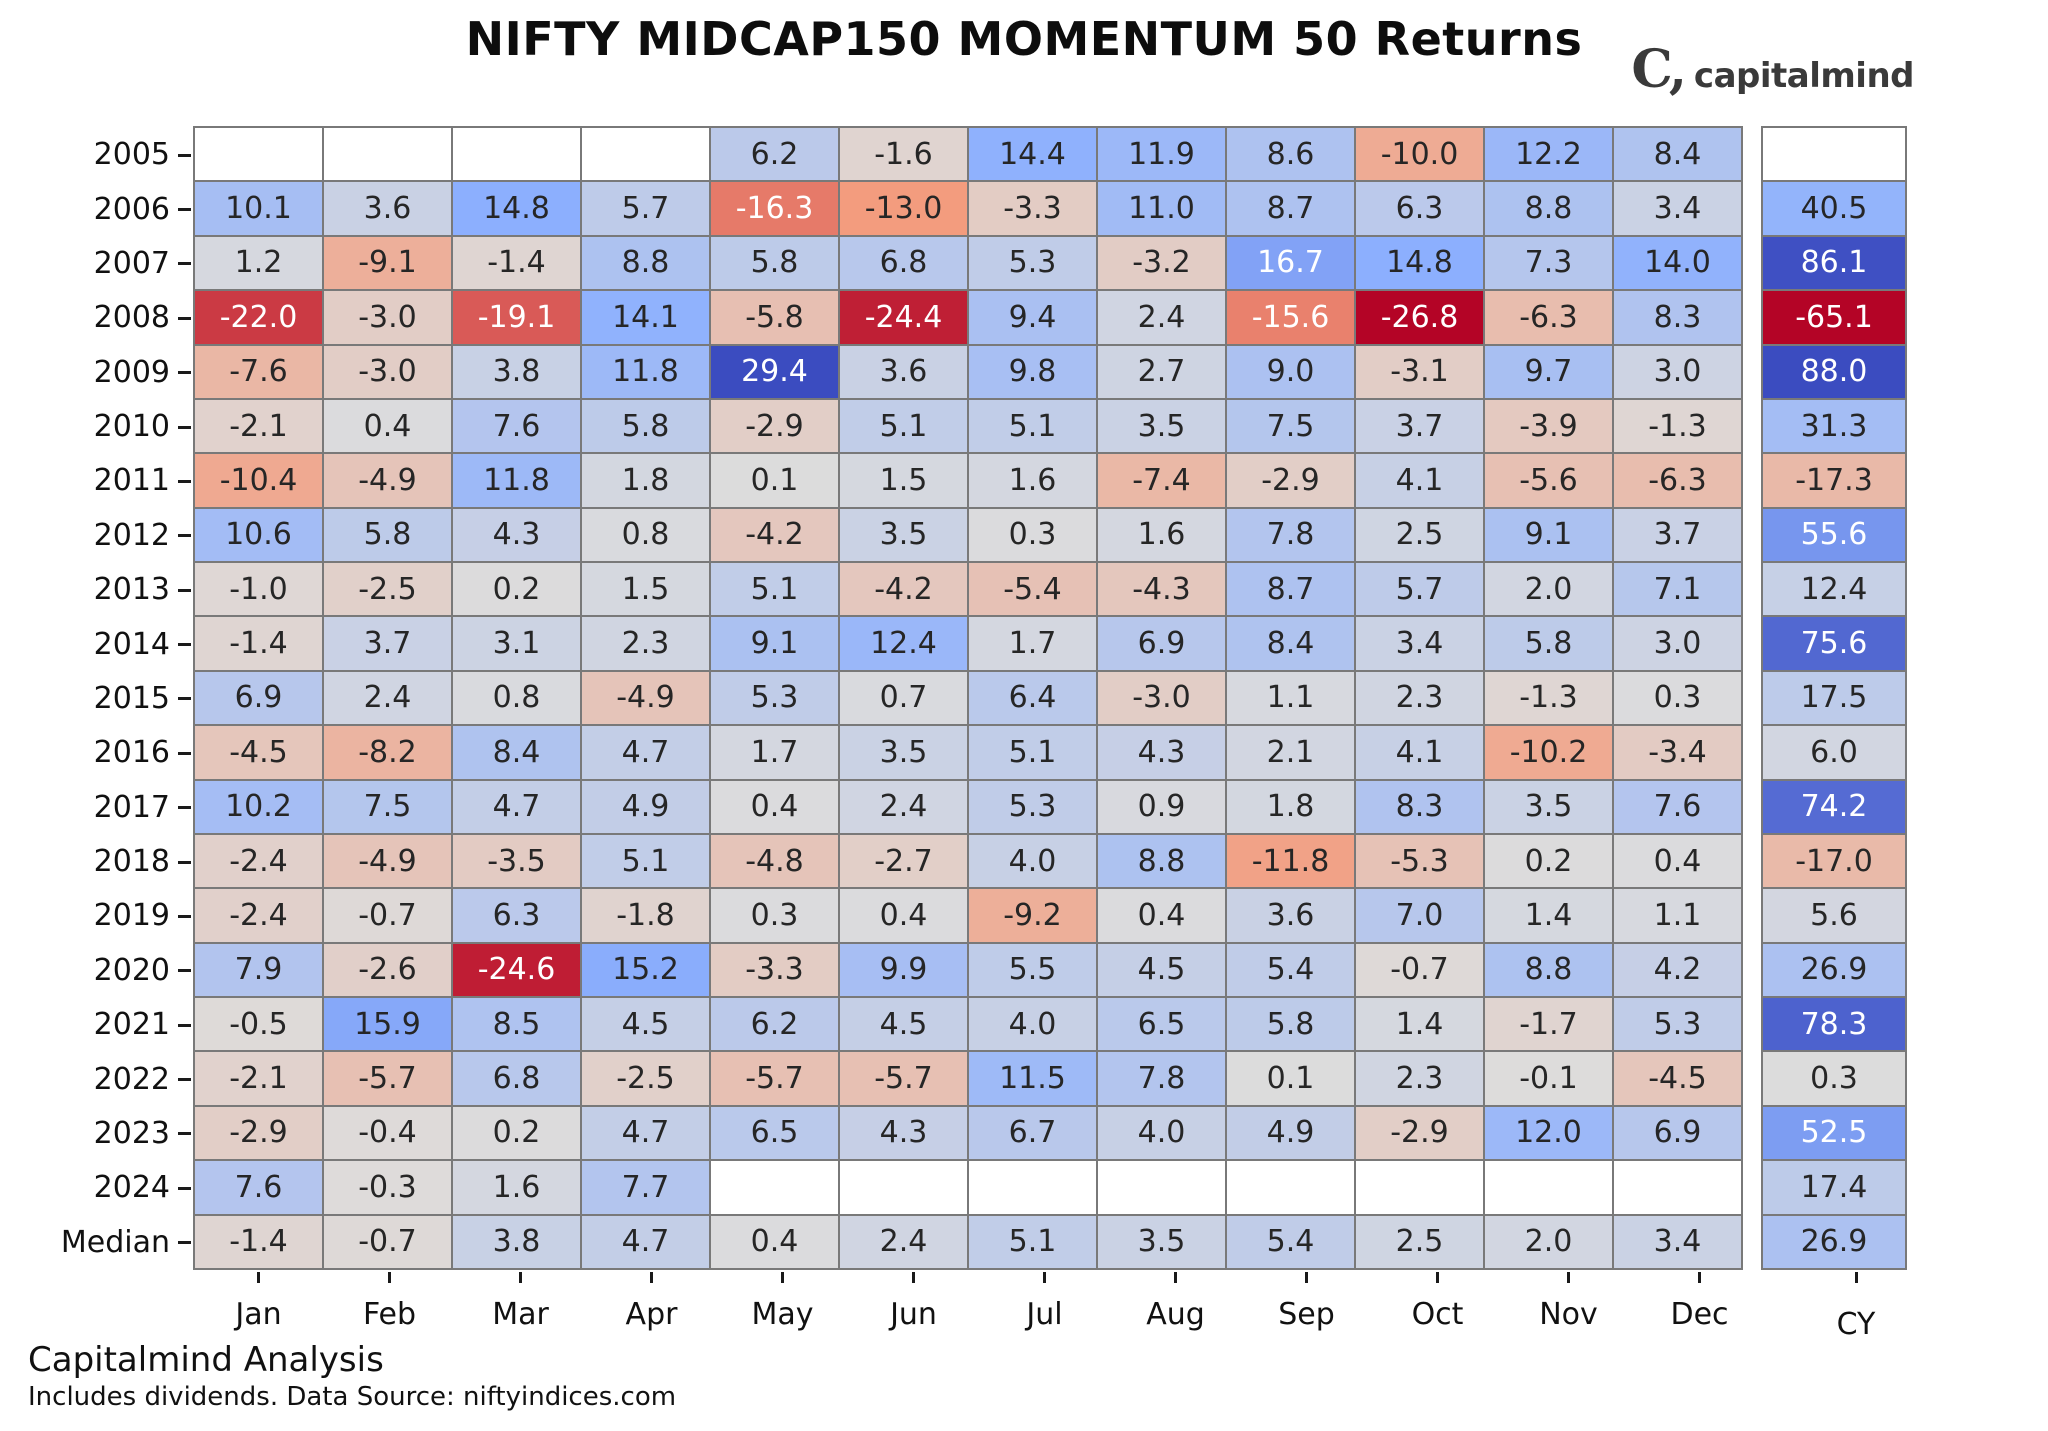  What do you see at coordinates (1677, 1241) in the screenshot?
I see `heatmap-cell: 3.4` at bounding box center [1677, 1241].